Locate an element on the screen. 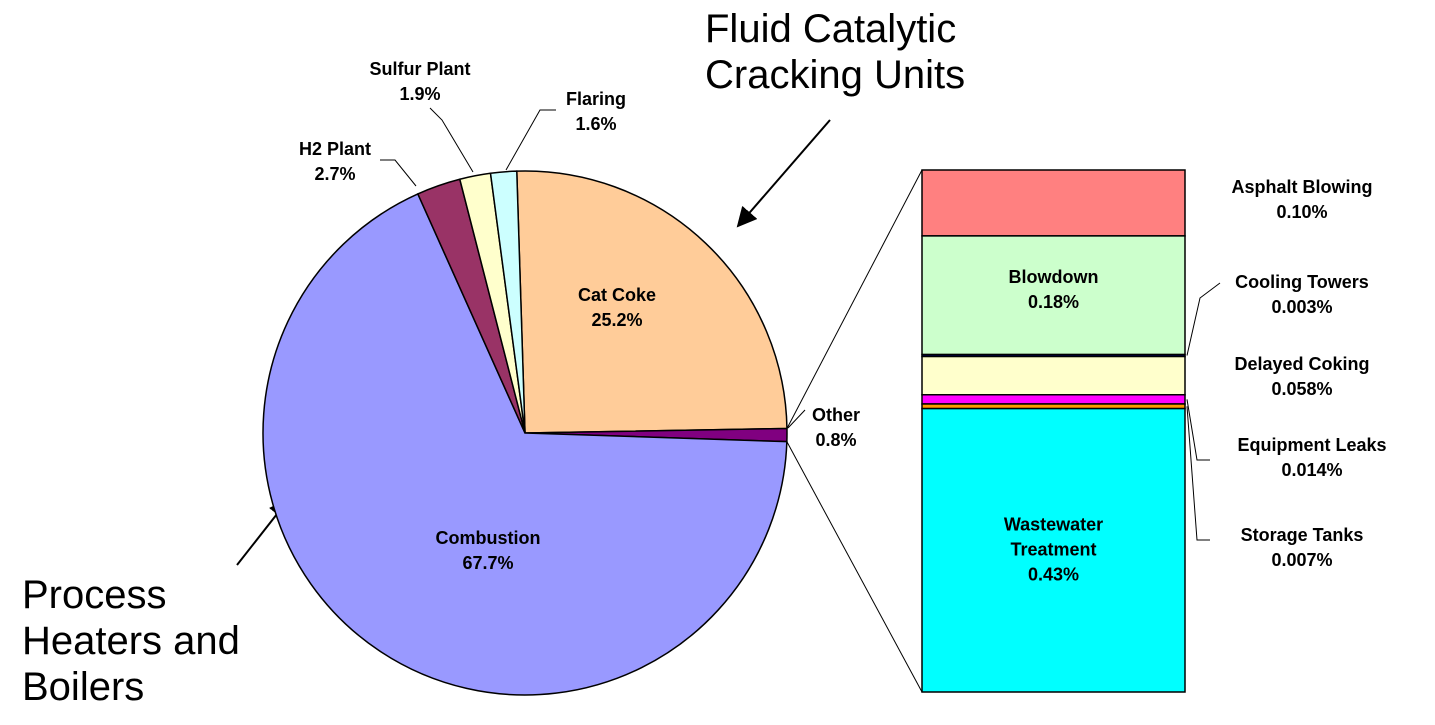 The height and width of the screenshot is (725, 1435). data-label: Delayed Coking 0.058% is located at coordinates (1302, 377).